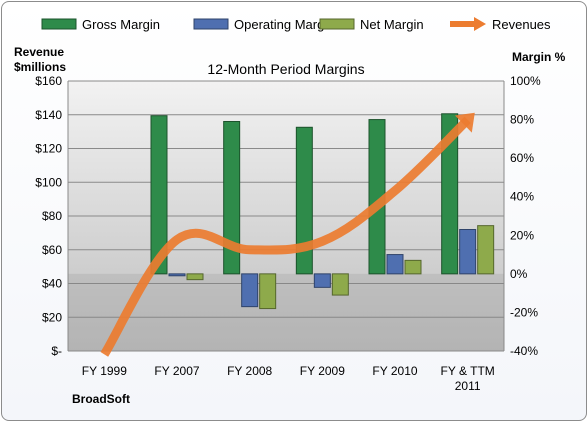 The height and width of the screenshot is (422, 588). I want to click on category-label: FY 2009, so click(322, 371).